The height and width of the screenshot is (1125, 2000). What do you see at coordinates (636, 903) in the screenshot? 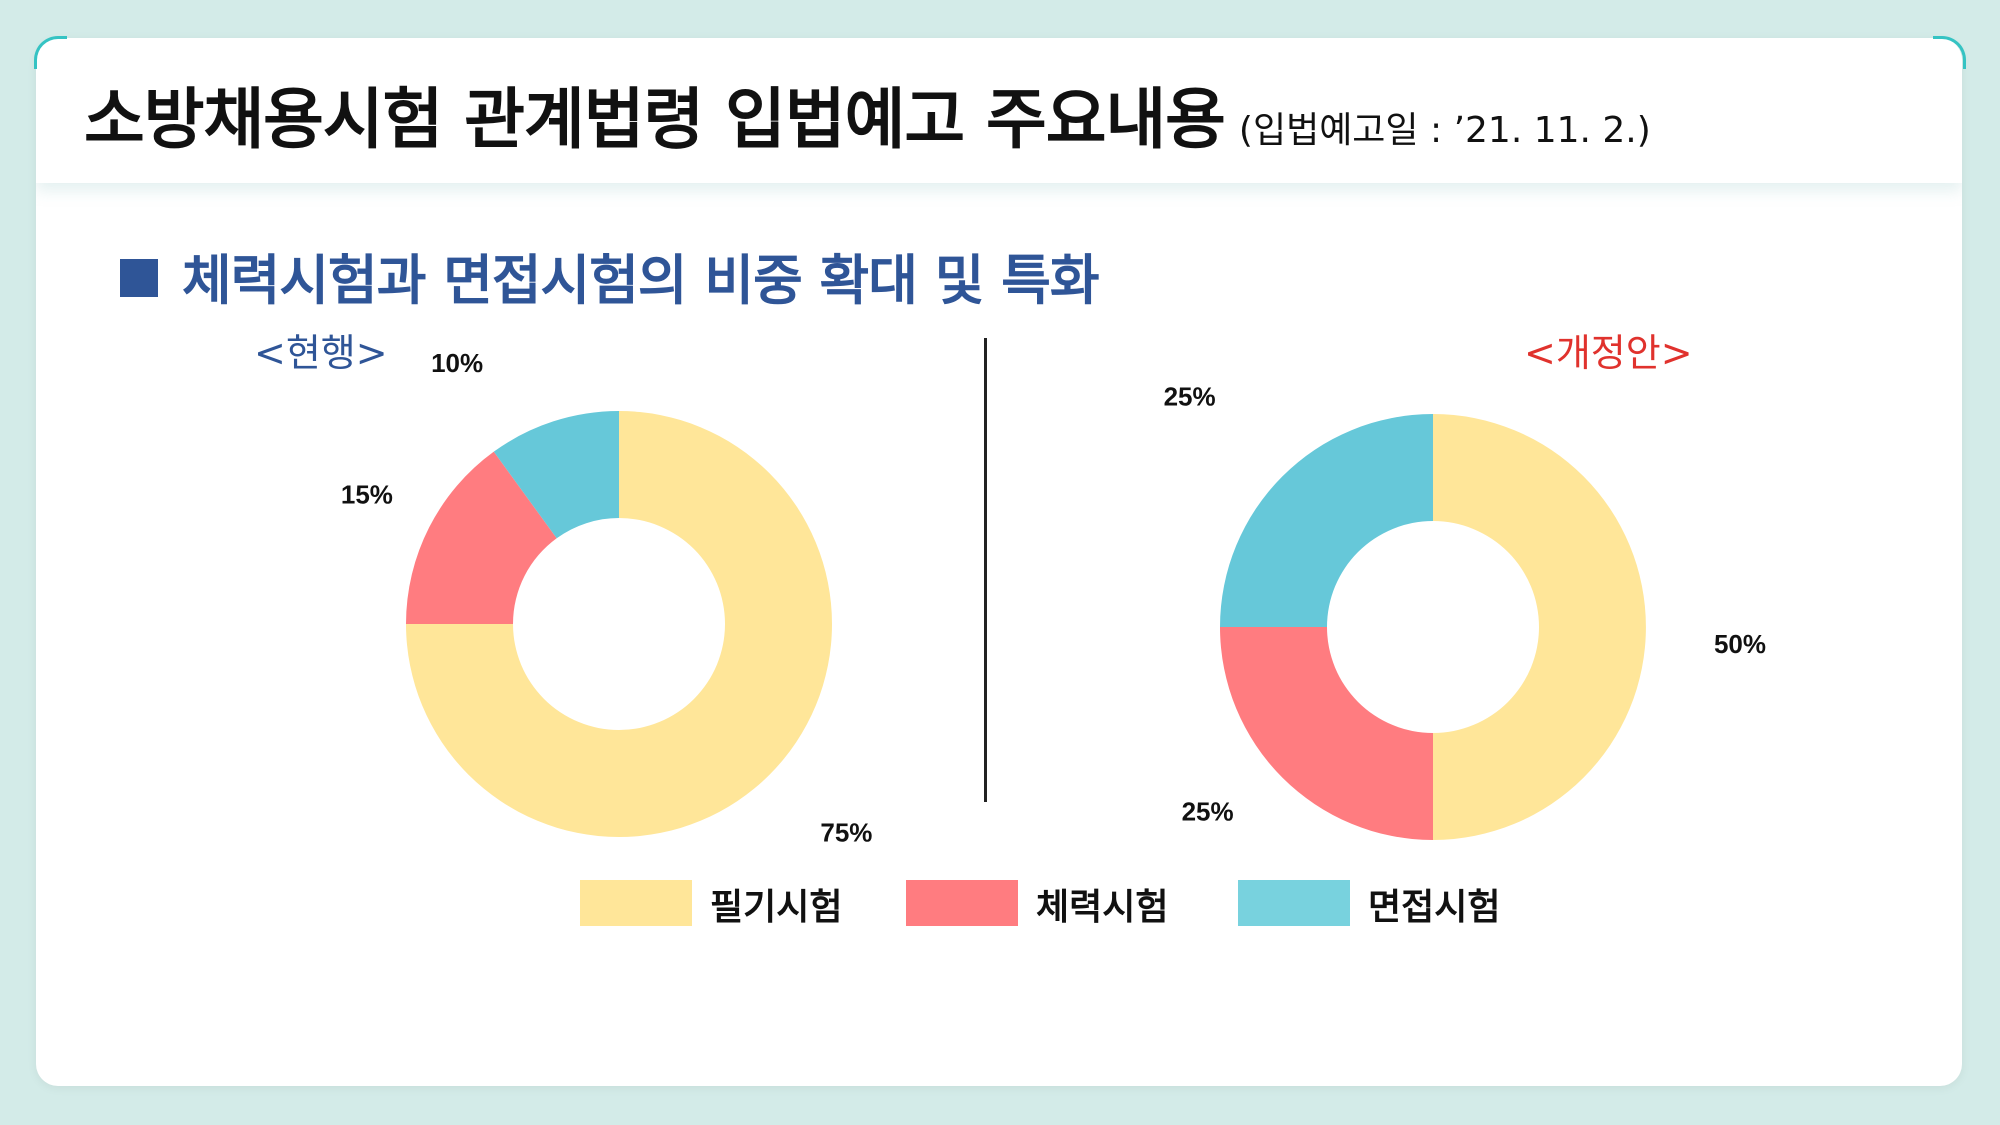
I see `legend-swatch-written` at bounding box center [636, 903].